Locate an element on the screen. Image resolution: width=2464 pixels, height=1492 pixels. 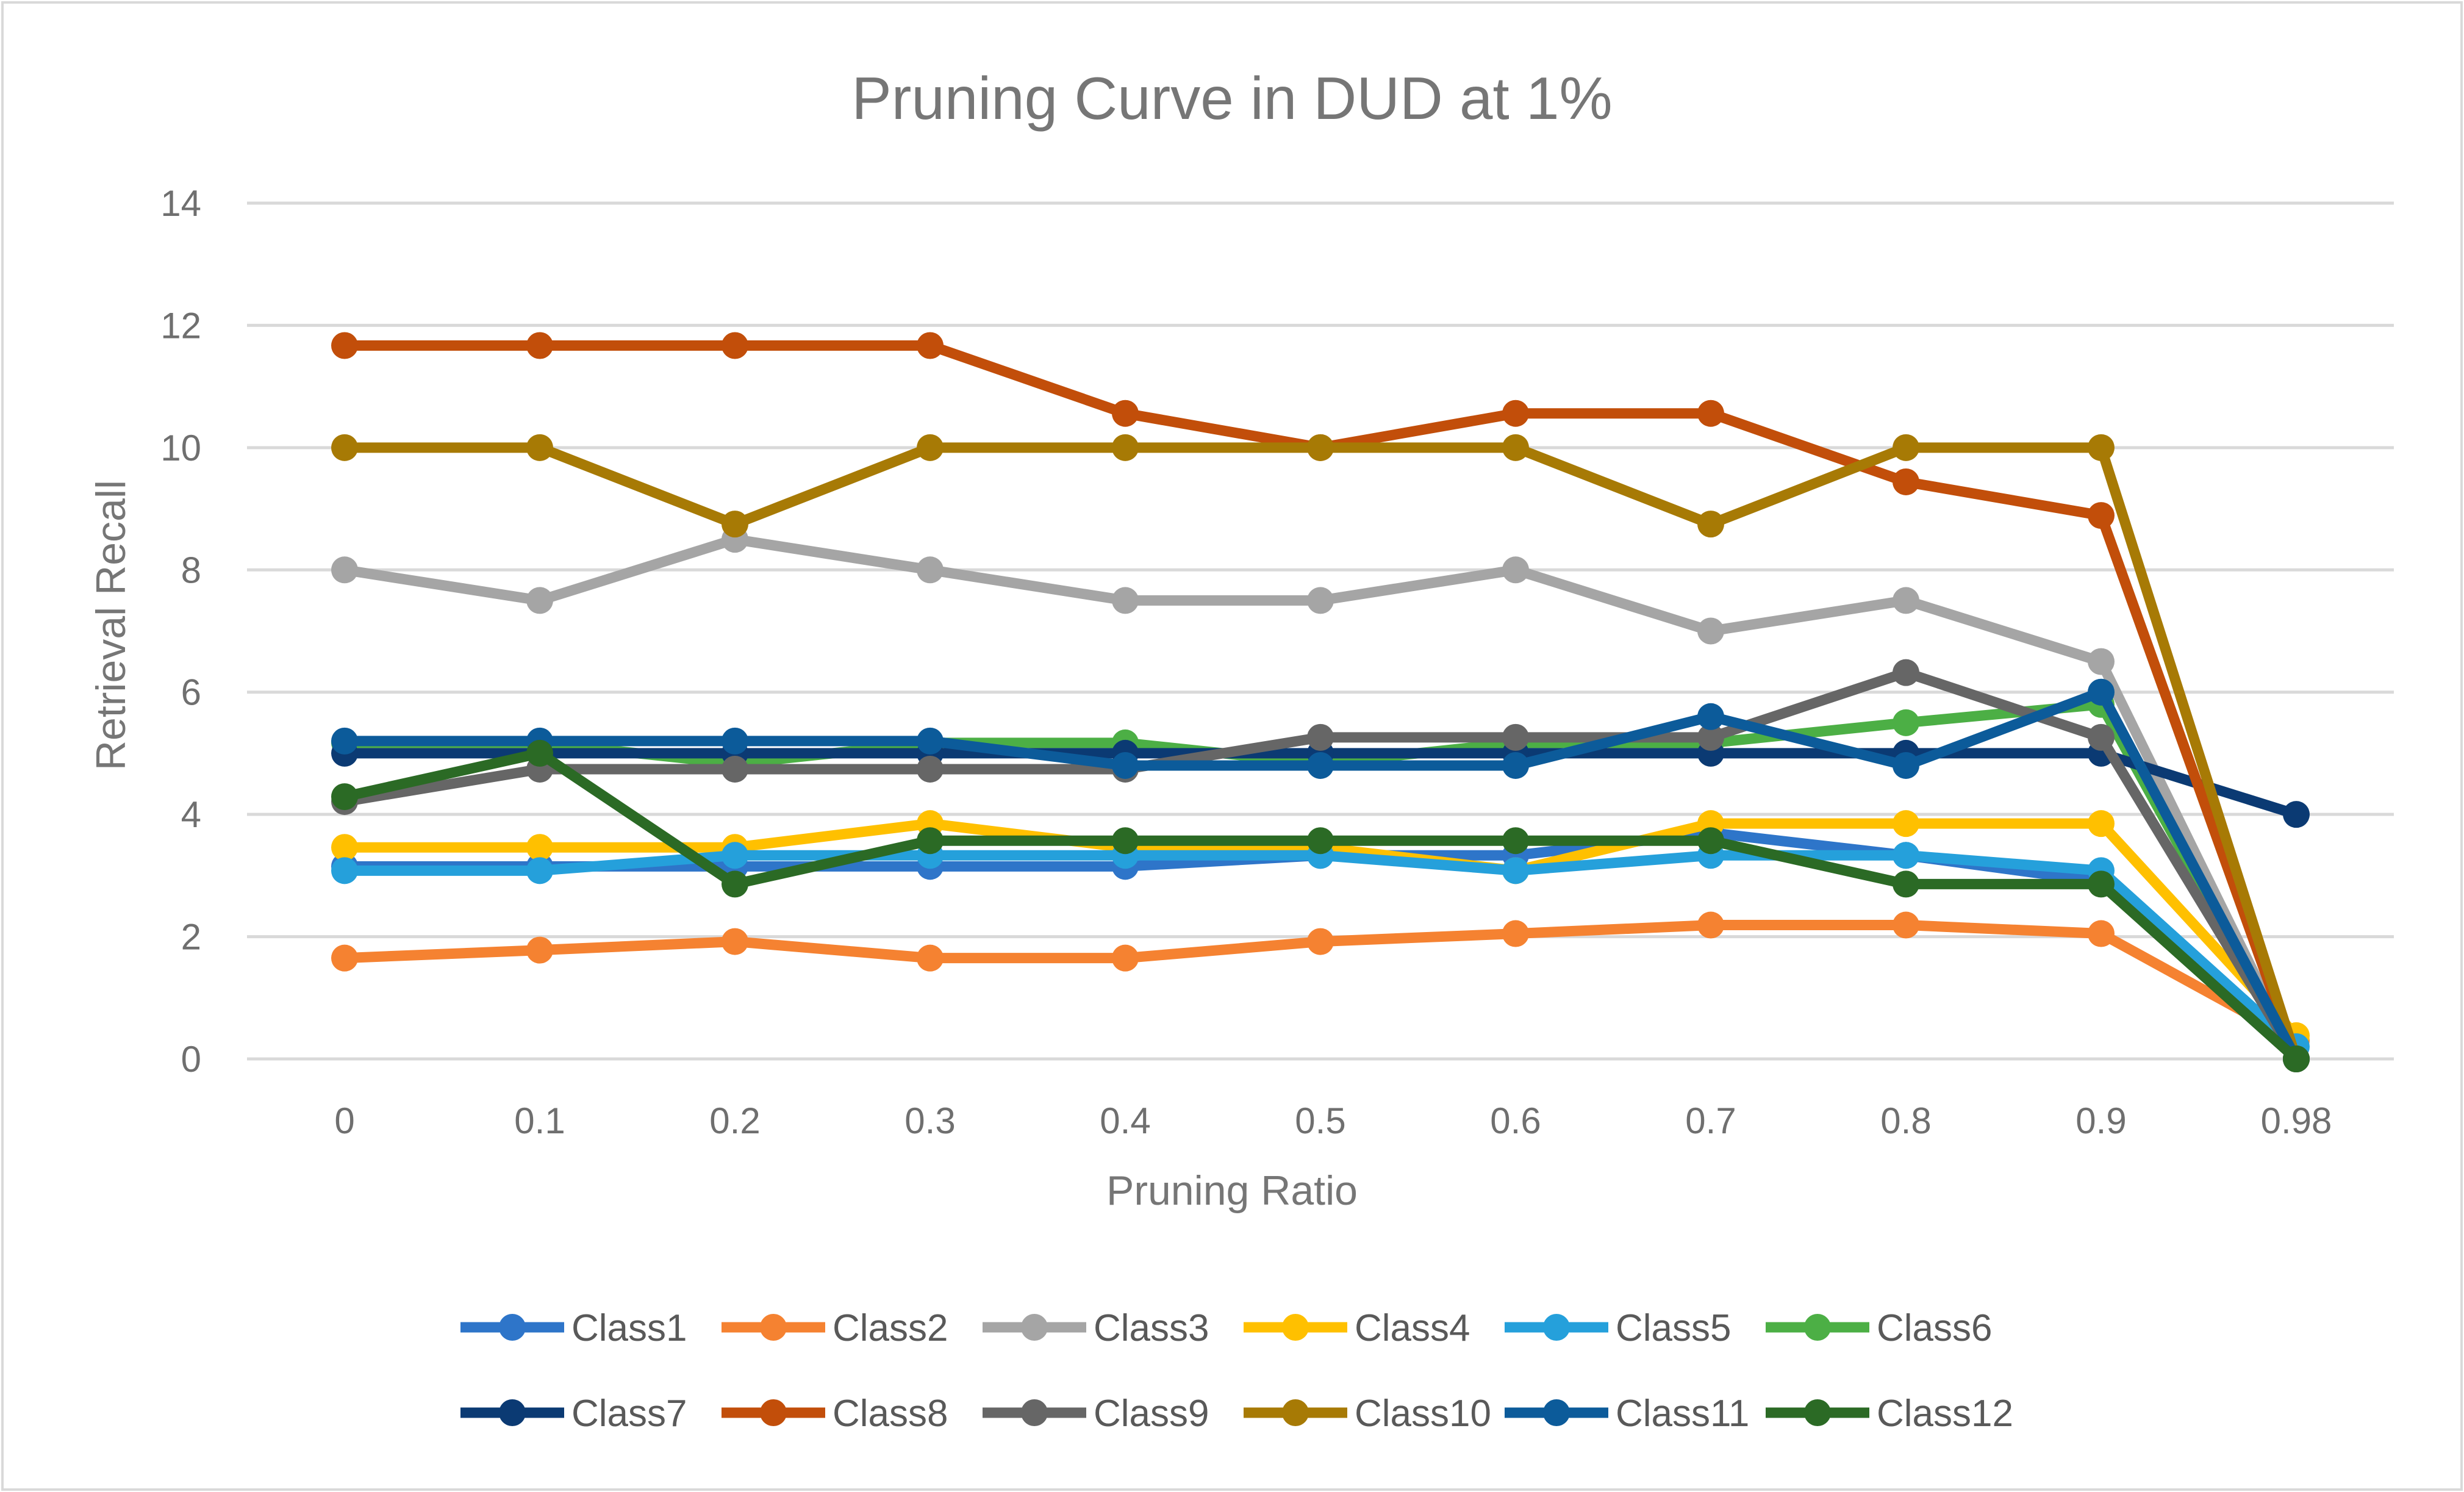
x-axis-ticks: 0 0.1 0.2 0.3 0.4 0.5 0.6 0.7 0.8 0.9 0.98 is located at coordinates (1333, 1120).